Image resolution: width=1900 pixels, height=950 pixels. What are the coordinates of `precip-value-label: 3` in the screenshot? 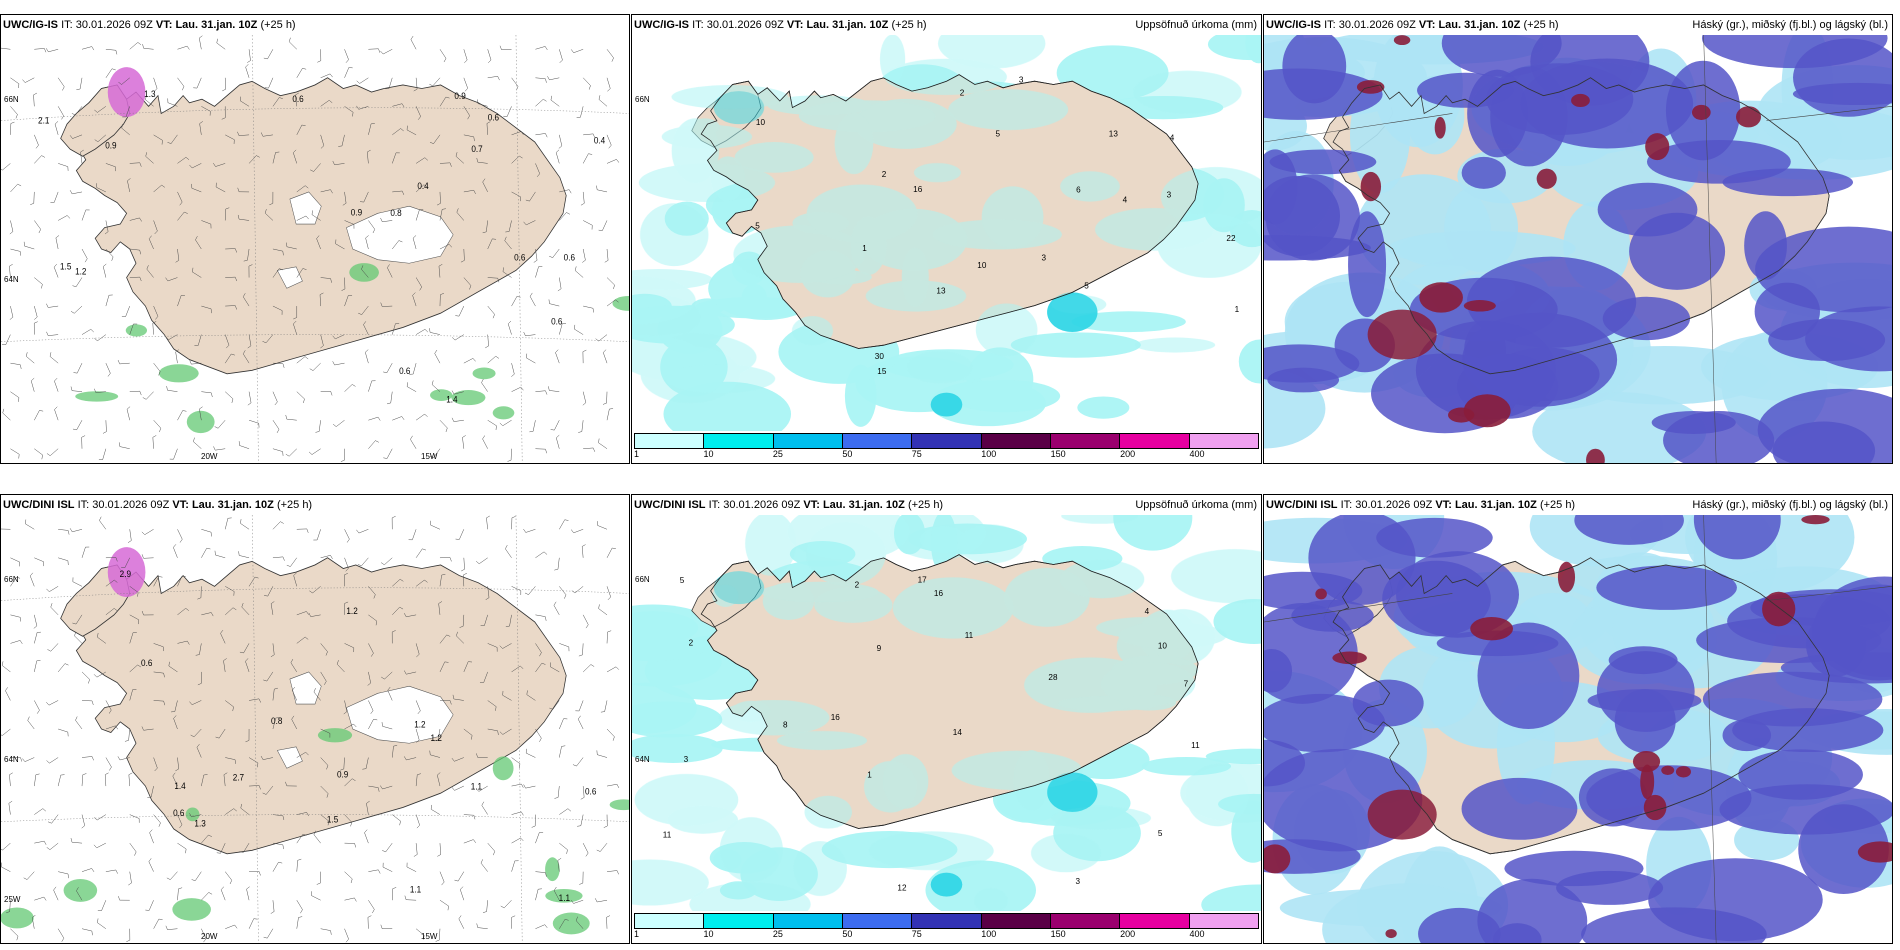 It's located at (1169, 194).